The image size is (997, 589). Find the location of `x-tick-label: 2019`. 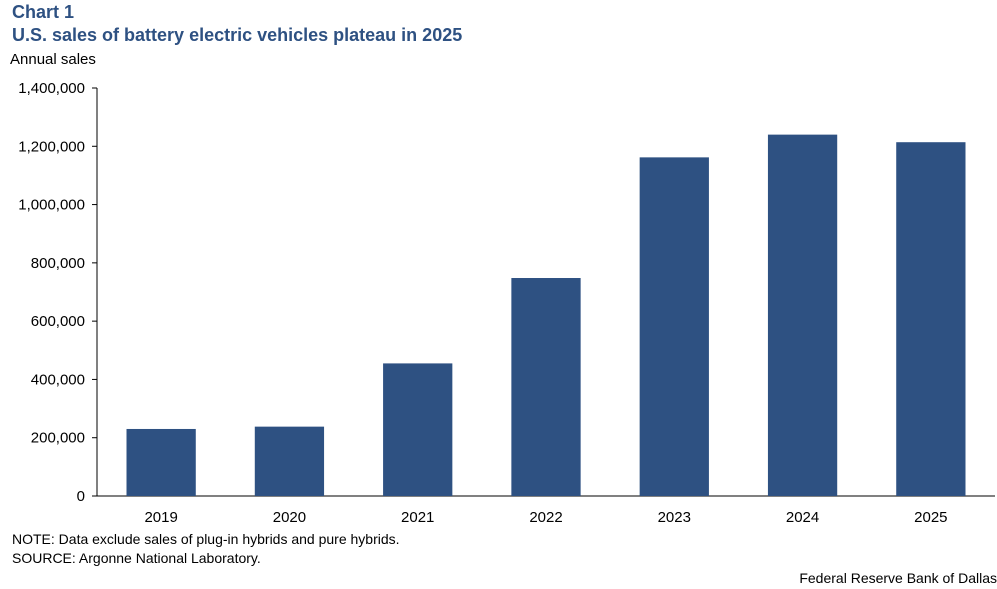

x-tick-label: 2019 is located at coordinates (160, 517).